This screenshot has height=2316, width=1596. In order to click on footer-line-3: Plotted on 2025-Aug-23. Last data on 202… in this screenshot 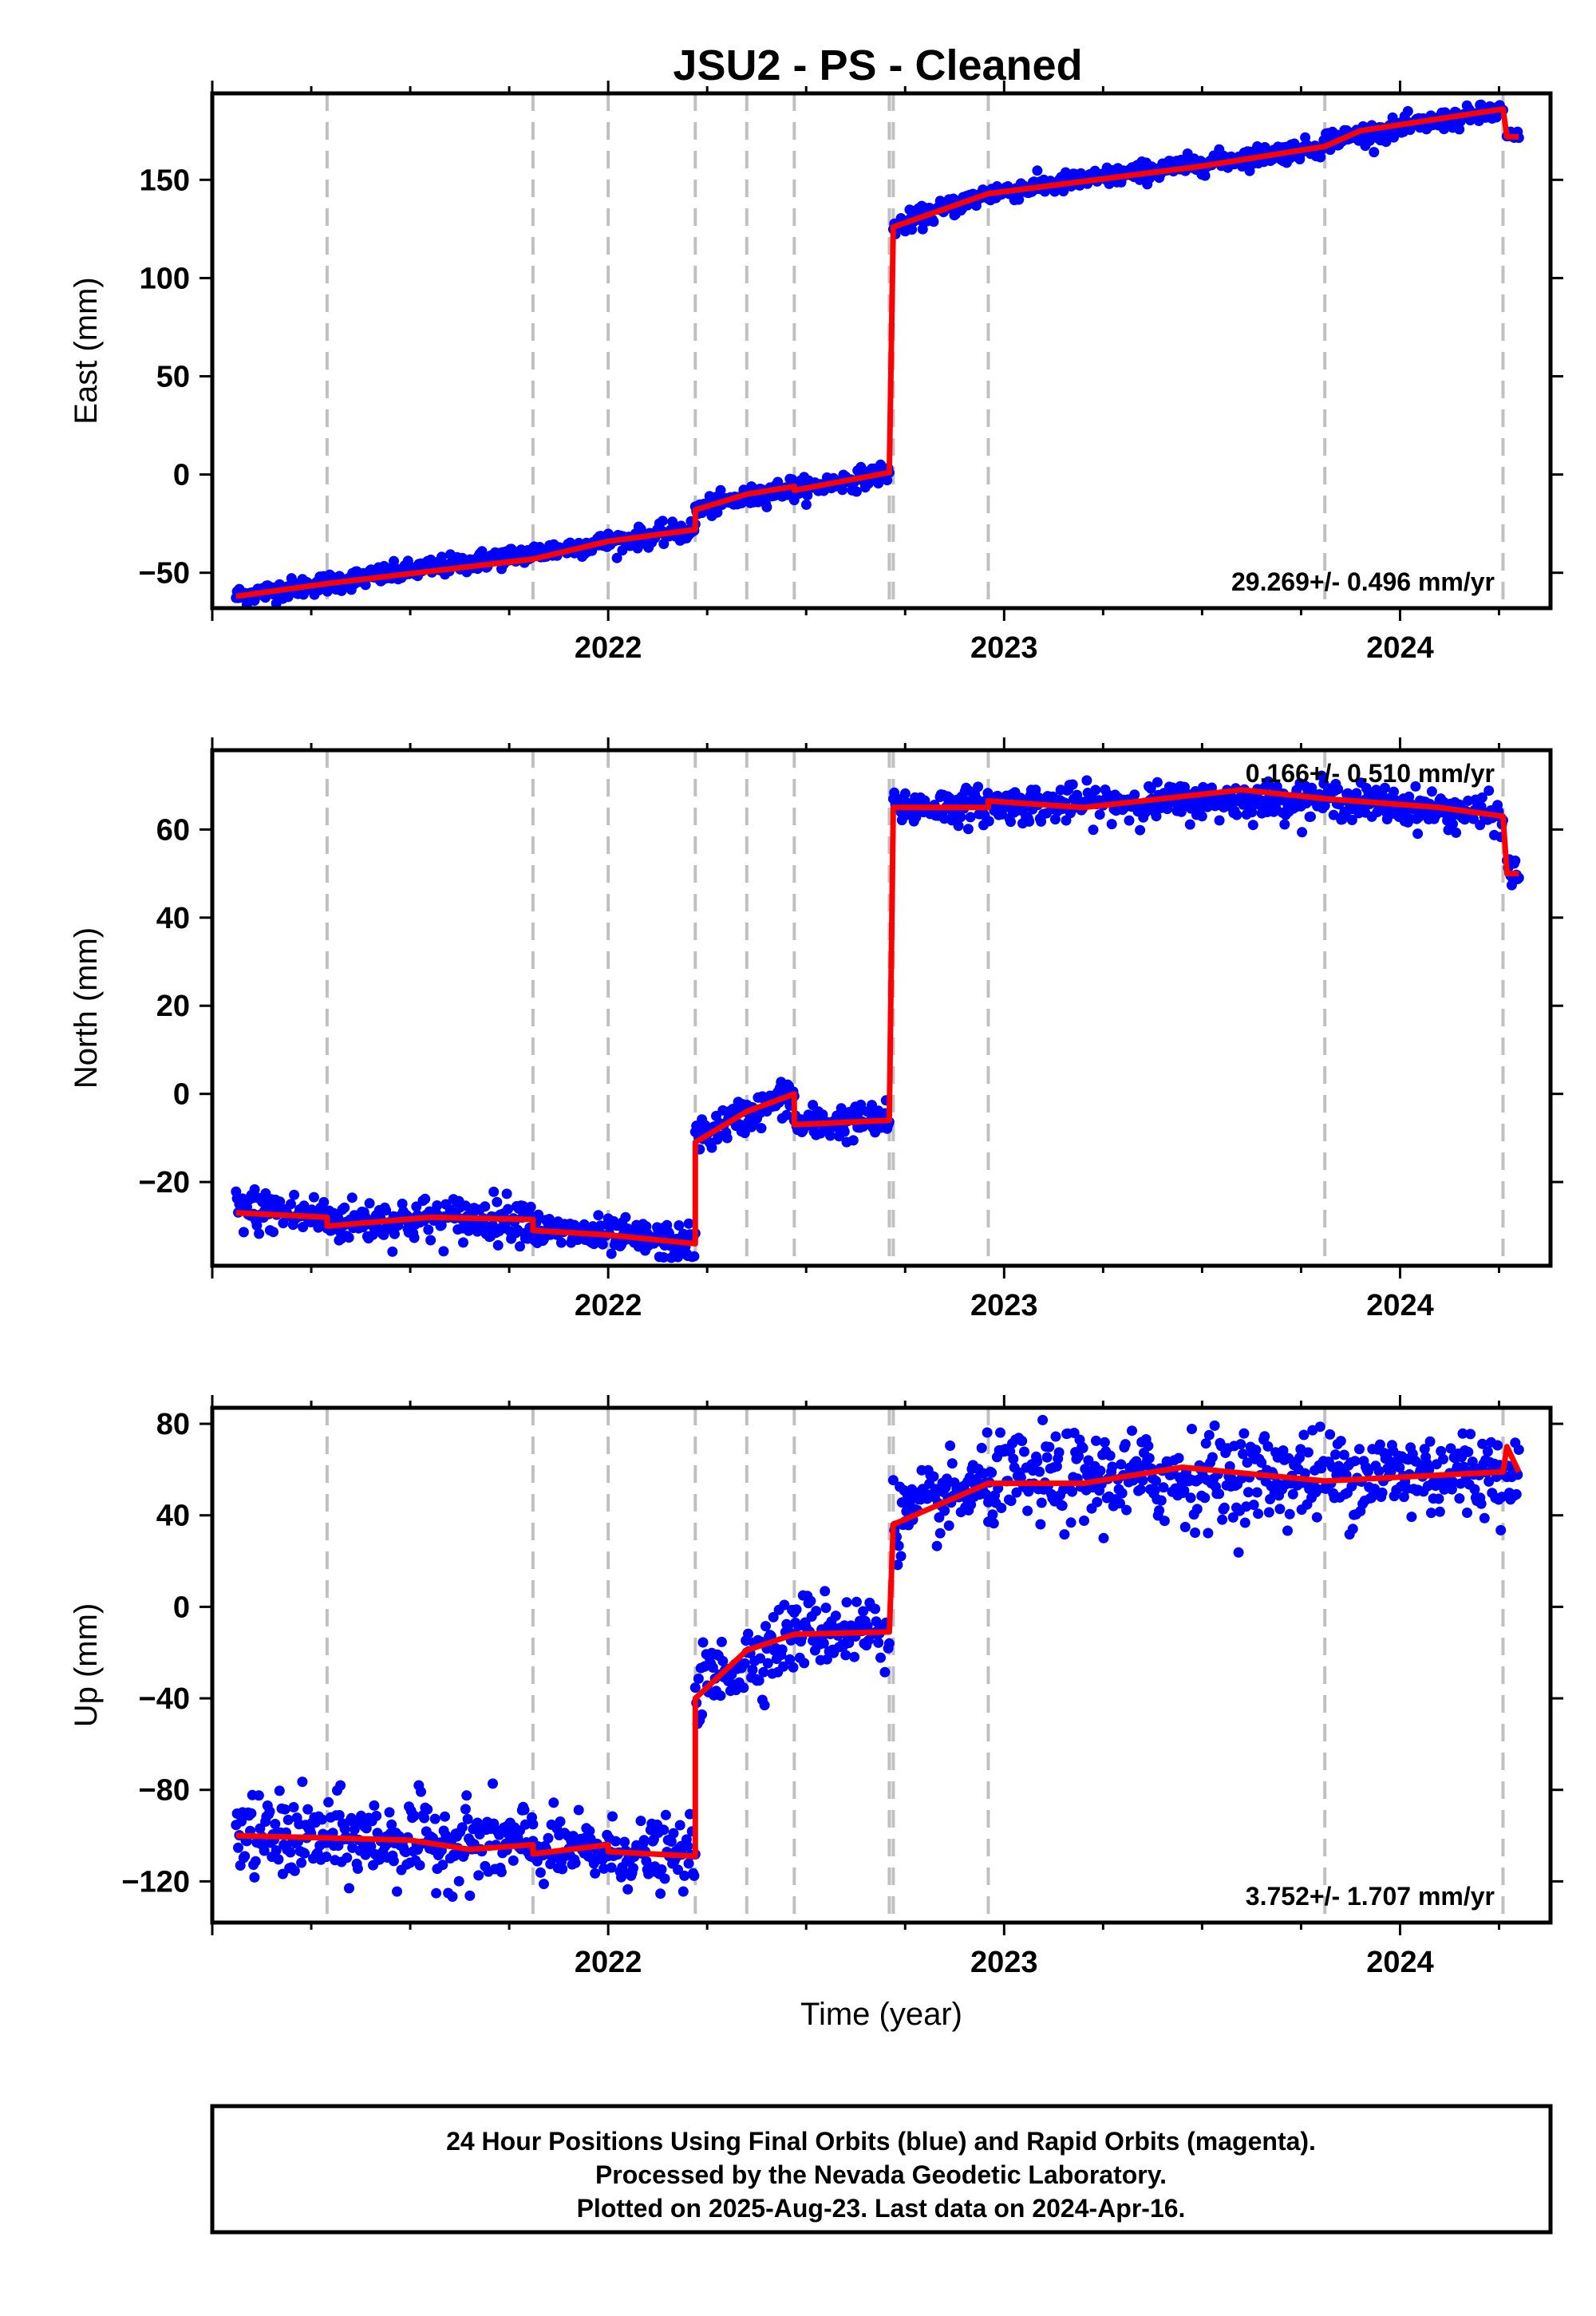, I will do `click(881, 2208)`.